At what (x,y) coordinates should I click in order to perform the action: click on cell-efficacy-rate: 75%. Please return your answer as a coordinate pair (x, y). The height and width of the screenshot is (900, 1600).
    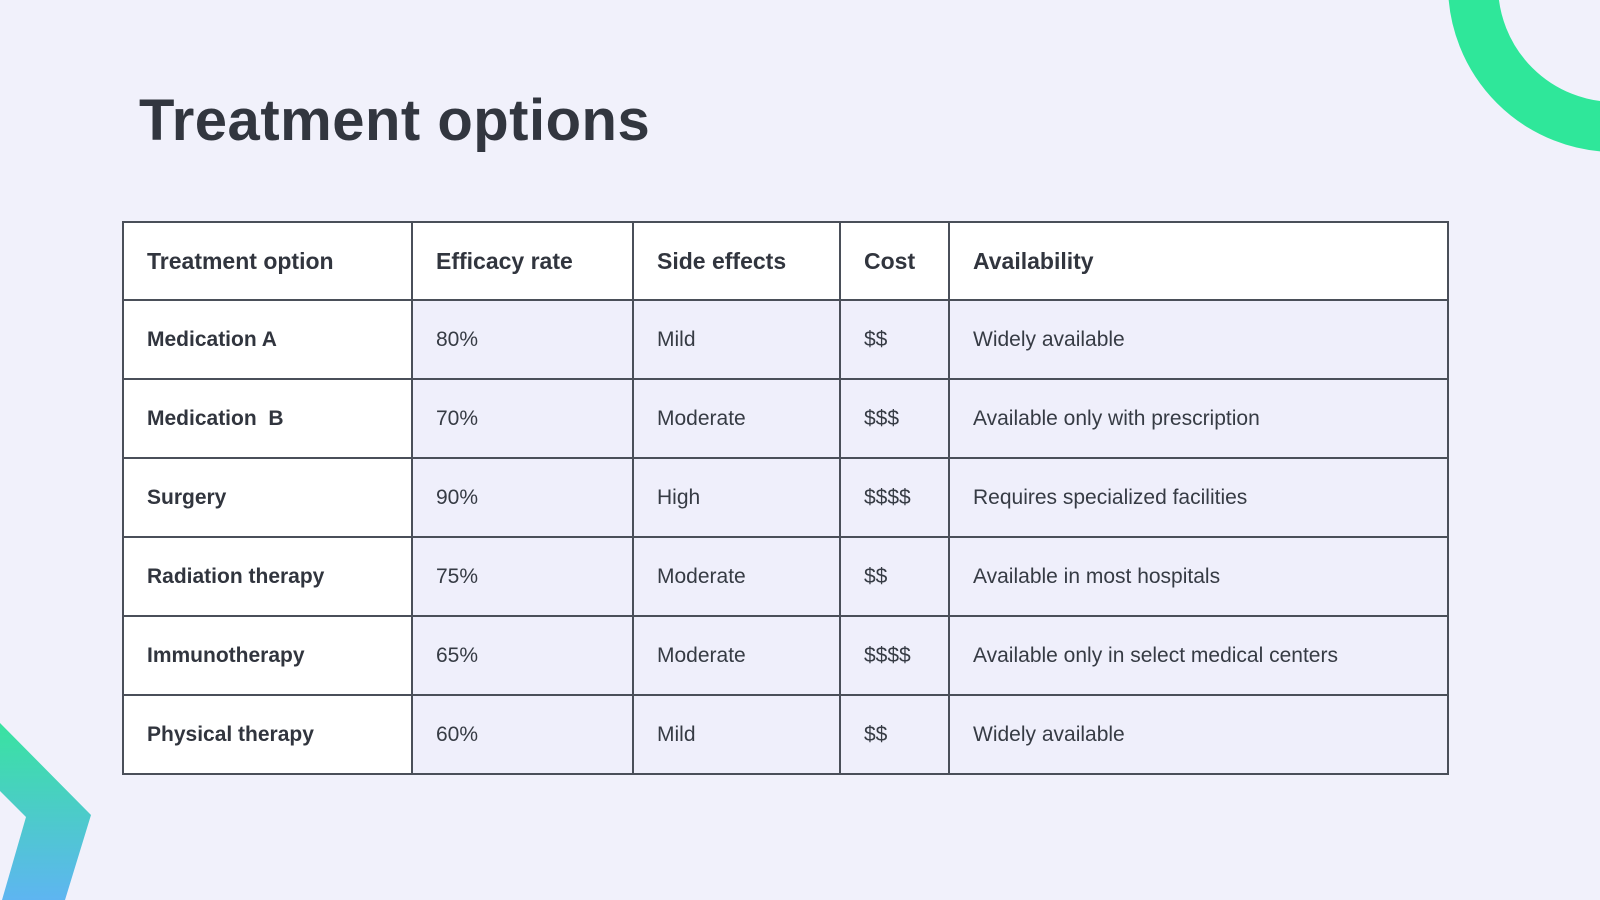
    Looking at the image, I should click on (522, 576).